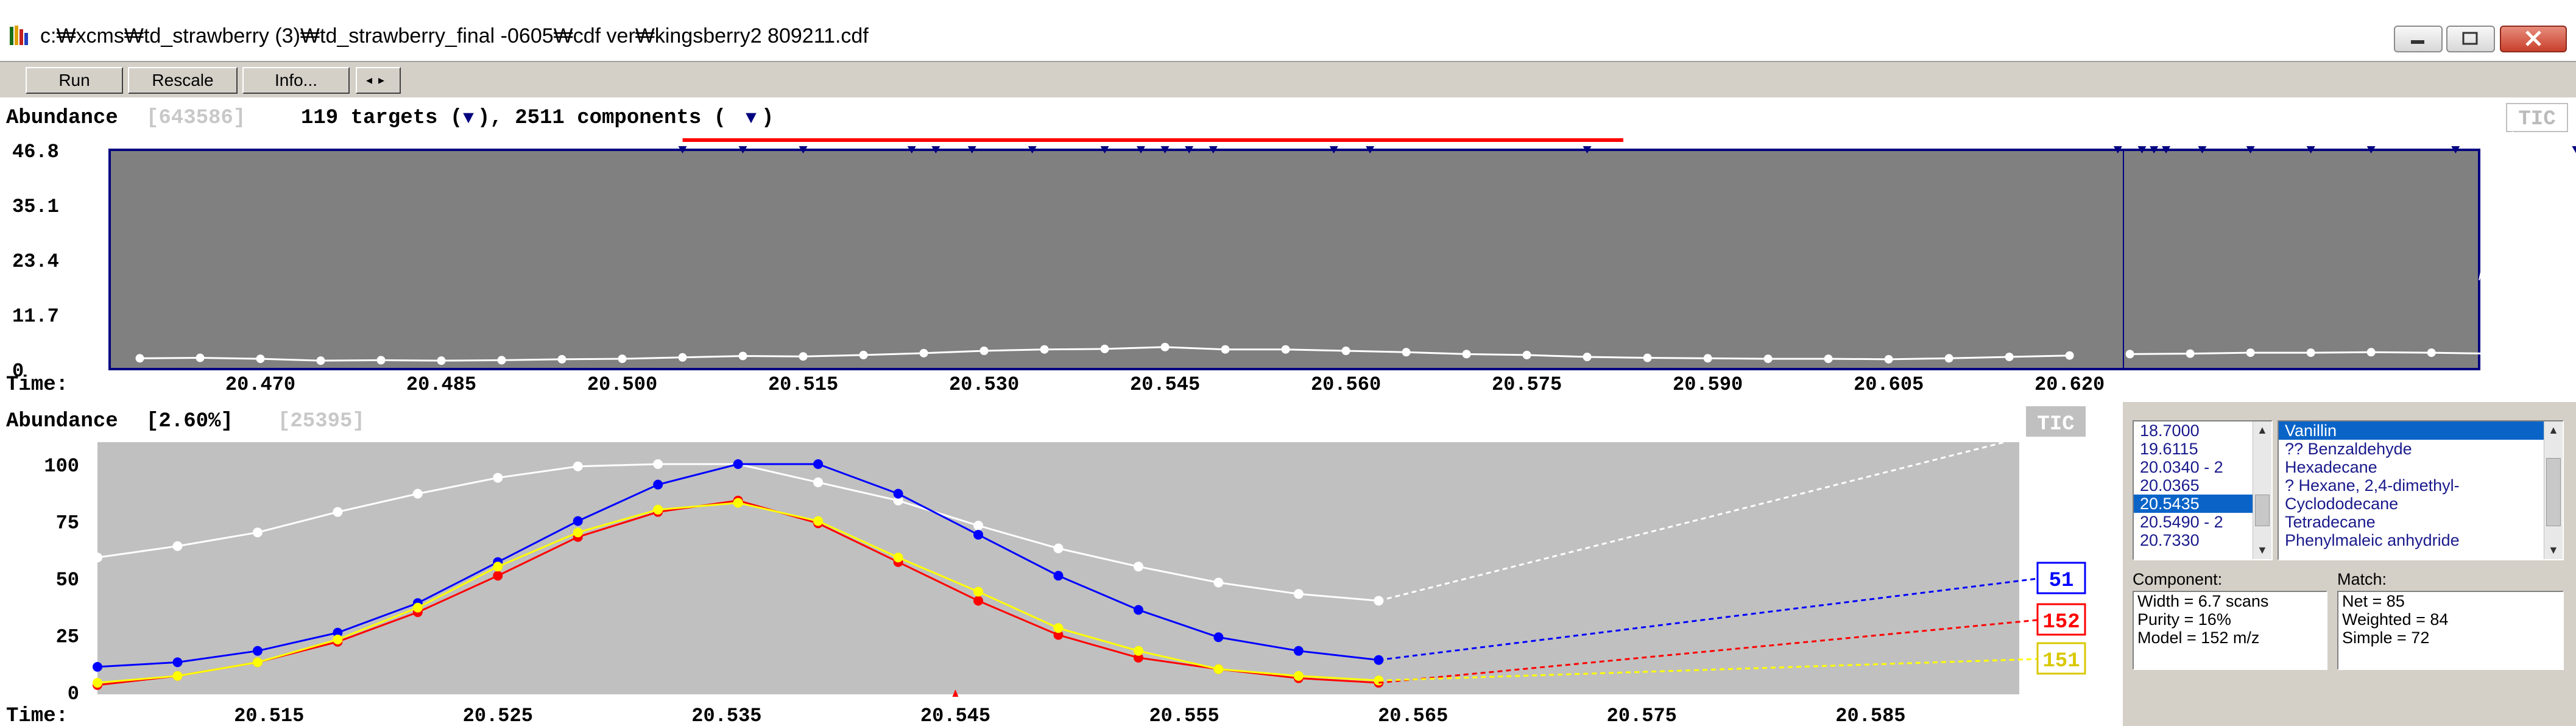  Describe the element at coordinates (2331, 467) in the screenshot. I see `hit-list-item: Hexadecane` at that location.